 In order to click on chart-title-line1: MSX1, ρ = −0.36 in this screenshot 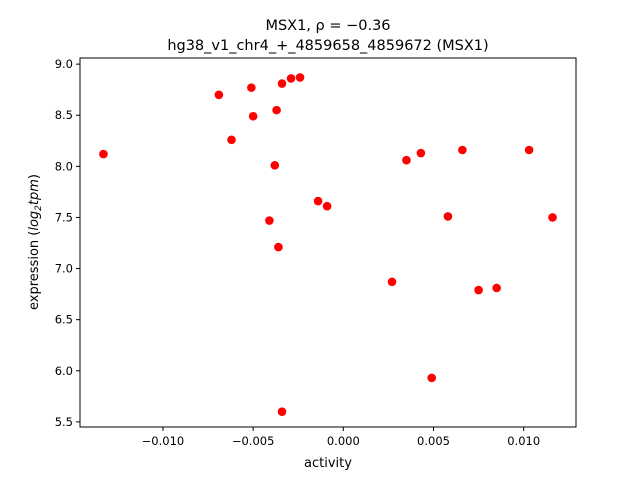, I will do `click(327, 26)`.